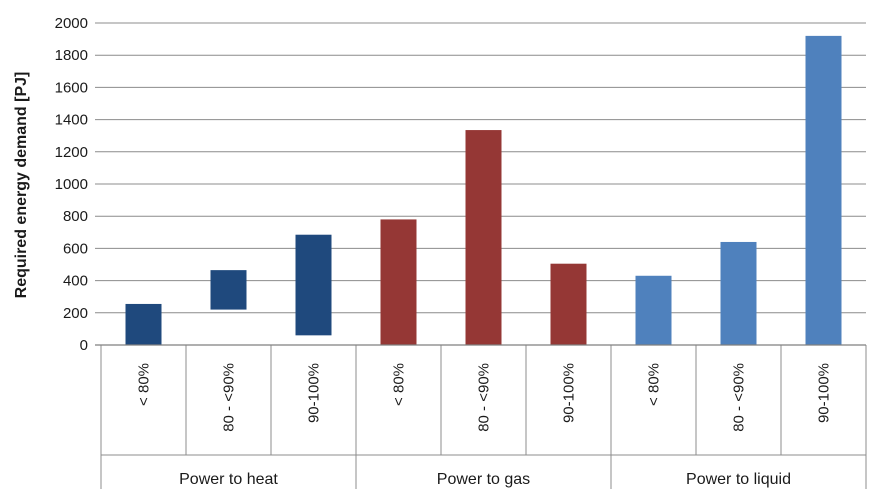  What do you see at coordinates (75, 248) in the screenshot?
I see `y-tick-label: 600` at bounding box center [75, 248].